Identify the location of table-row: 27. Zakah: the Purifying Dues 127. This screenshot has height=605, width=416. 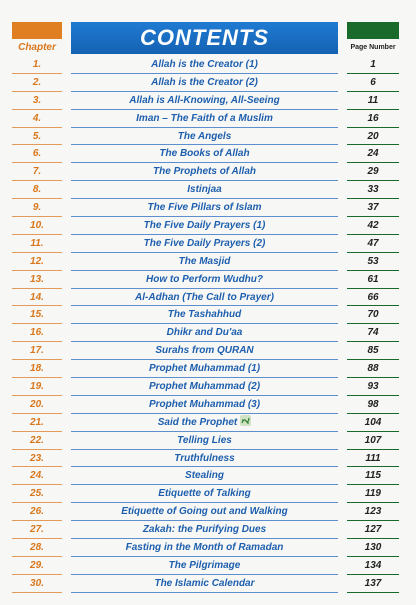
(208, 530).